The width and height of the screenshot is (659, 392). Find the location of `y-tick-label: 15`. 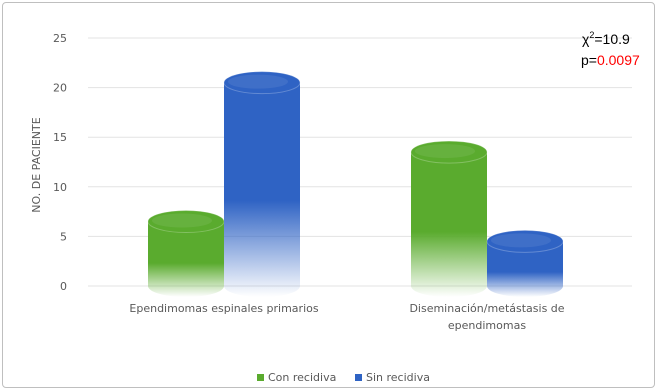

y-tick-label: 15 is located at coordinates (60, 137).